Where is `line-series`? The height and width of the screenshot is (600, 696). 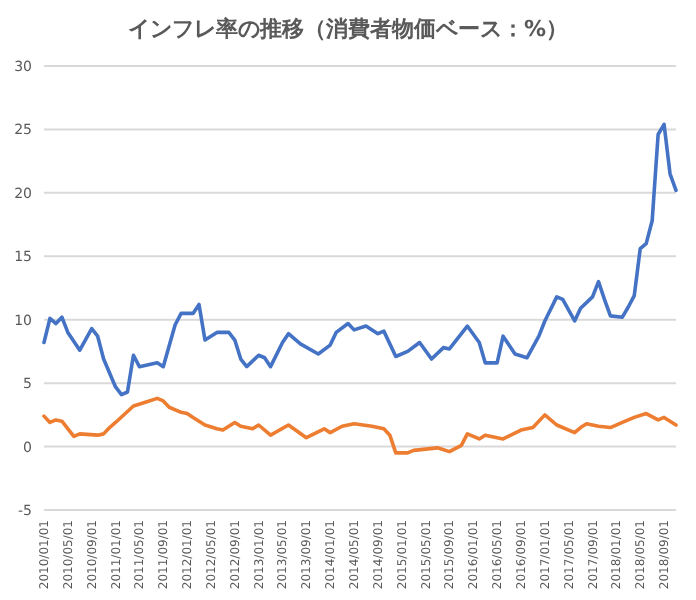
line-series is located at coordinates (360, 425).